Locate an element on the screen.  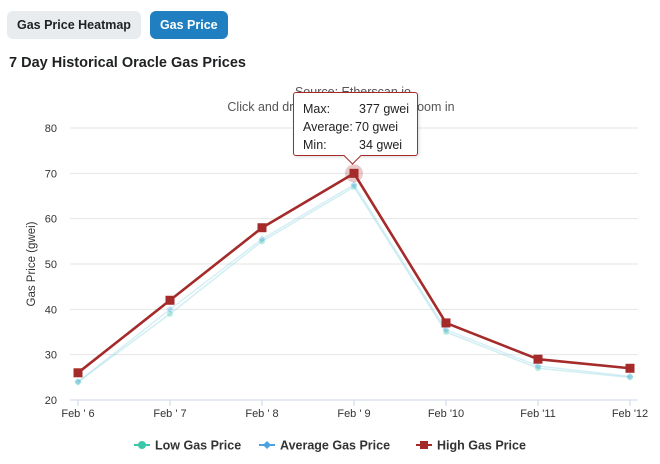
tooltip-value: 377 gwei is located at coordinates (384, 109).